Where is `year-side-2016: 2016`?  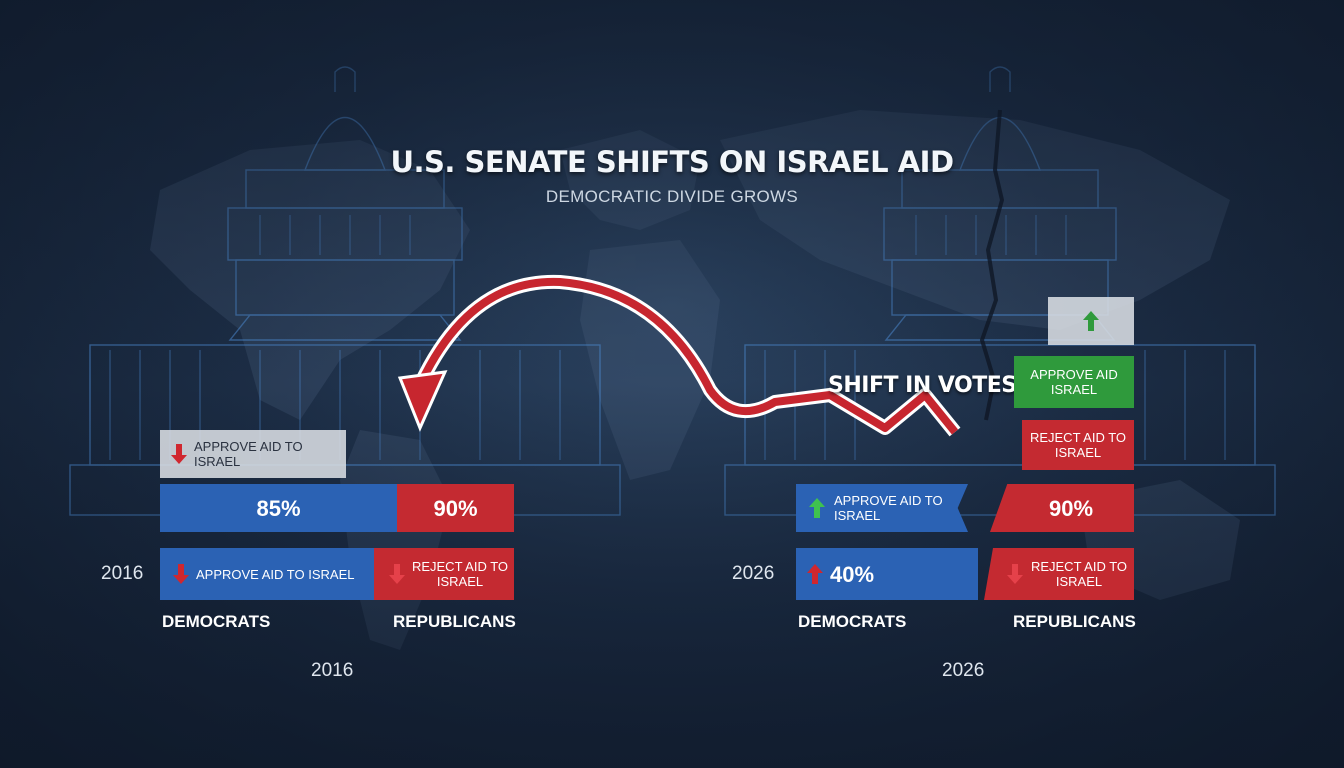
year-side-2016: 2016 is located at coordinates (122, 573).